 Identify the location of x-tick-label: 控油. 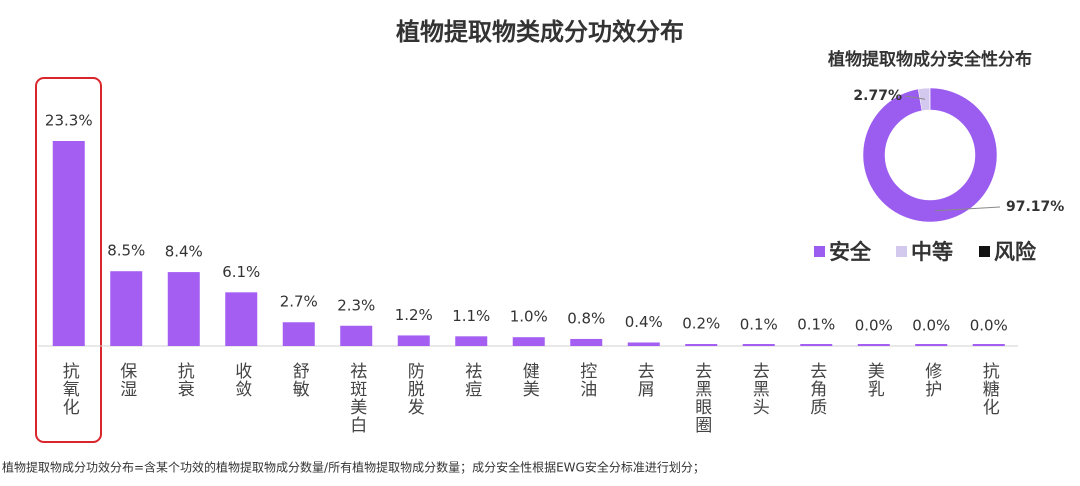
(586, 380).